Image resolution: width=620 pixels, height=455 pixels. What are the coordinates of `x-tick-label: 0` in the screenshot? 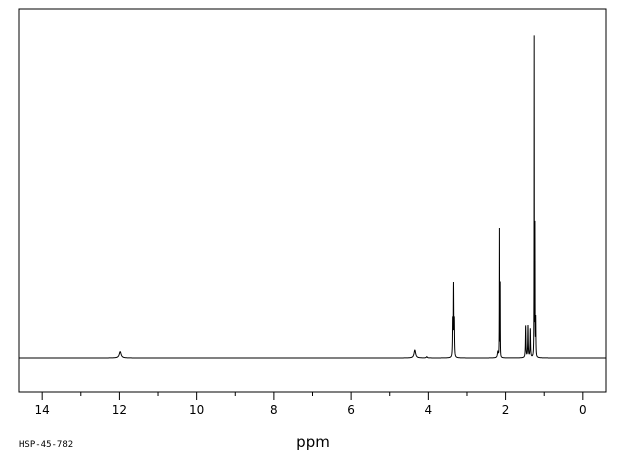 It's located at (583, 410).